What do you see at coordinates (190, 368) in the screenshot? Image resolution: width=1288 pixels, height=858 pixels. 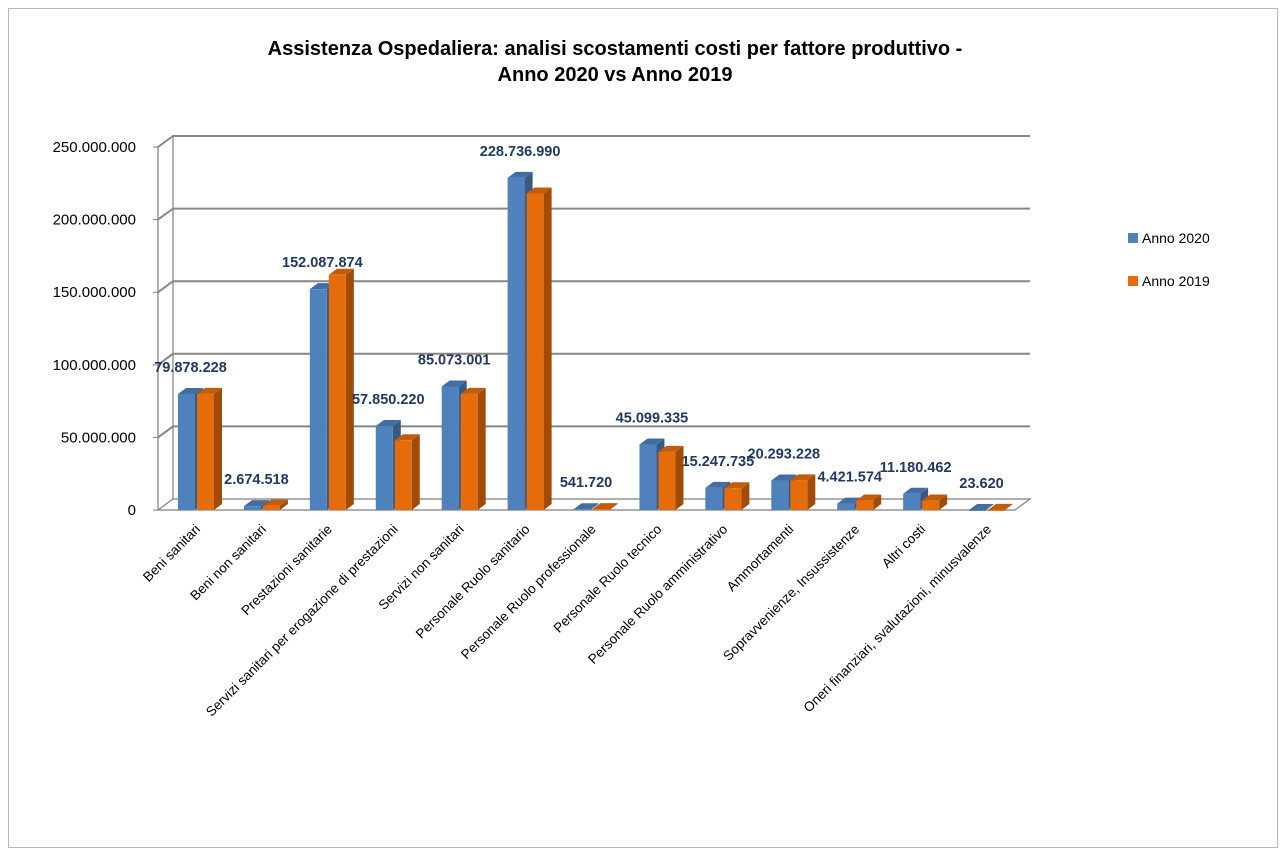 I see `data-label: 79.878.228` at bounding box center [190, 368].